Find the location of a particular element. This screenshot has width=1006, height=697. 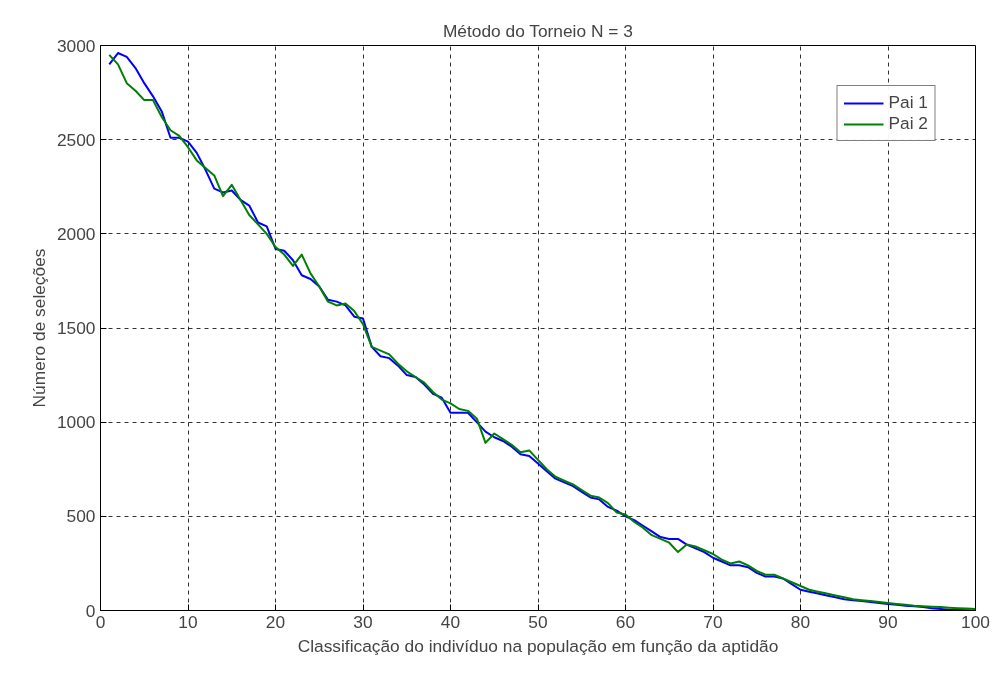

y-tick-label: 500 is located at coordinates (81, 516).